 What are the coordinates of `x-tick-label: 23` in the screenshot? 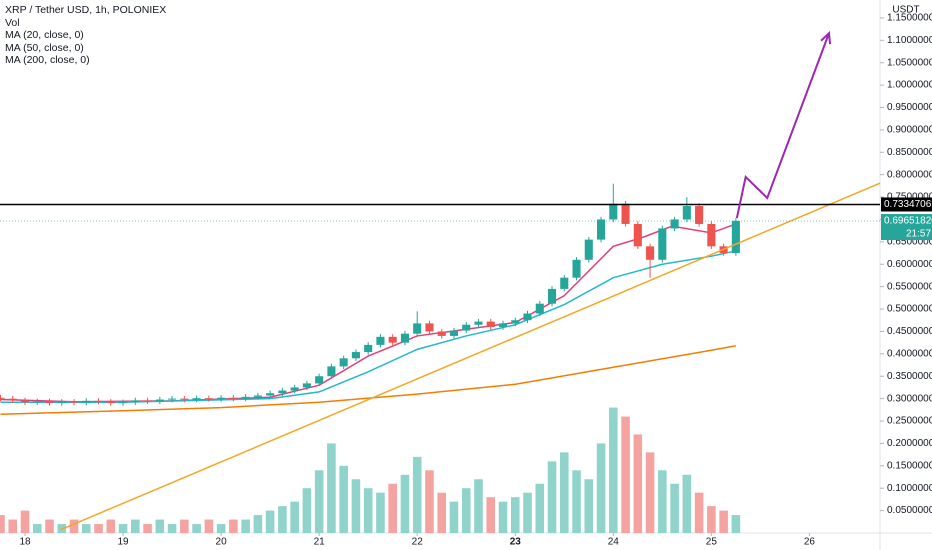 It's located at (516, 542).